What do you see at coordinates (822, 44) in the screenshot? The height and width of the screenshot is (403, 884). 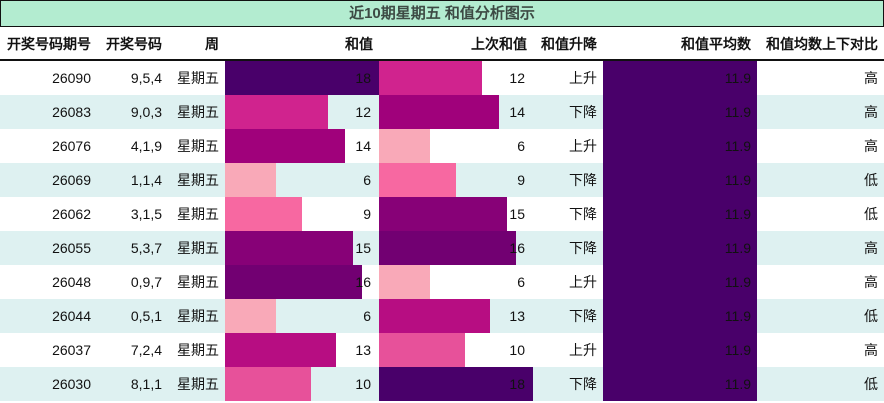 I see `header-compare: 和值均数上下对比` at bounding box center [822, 44].